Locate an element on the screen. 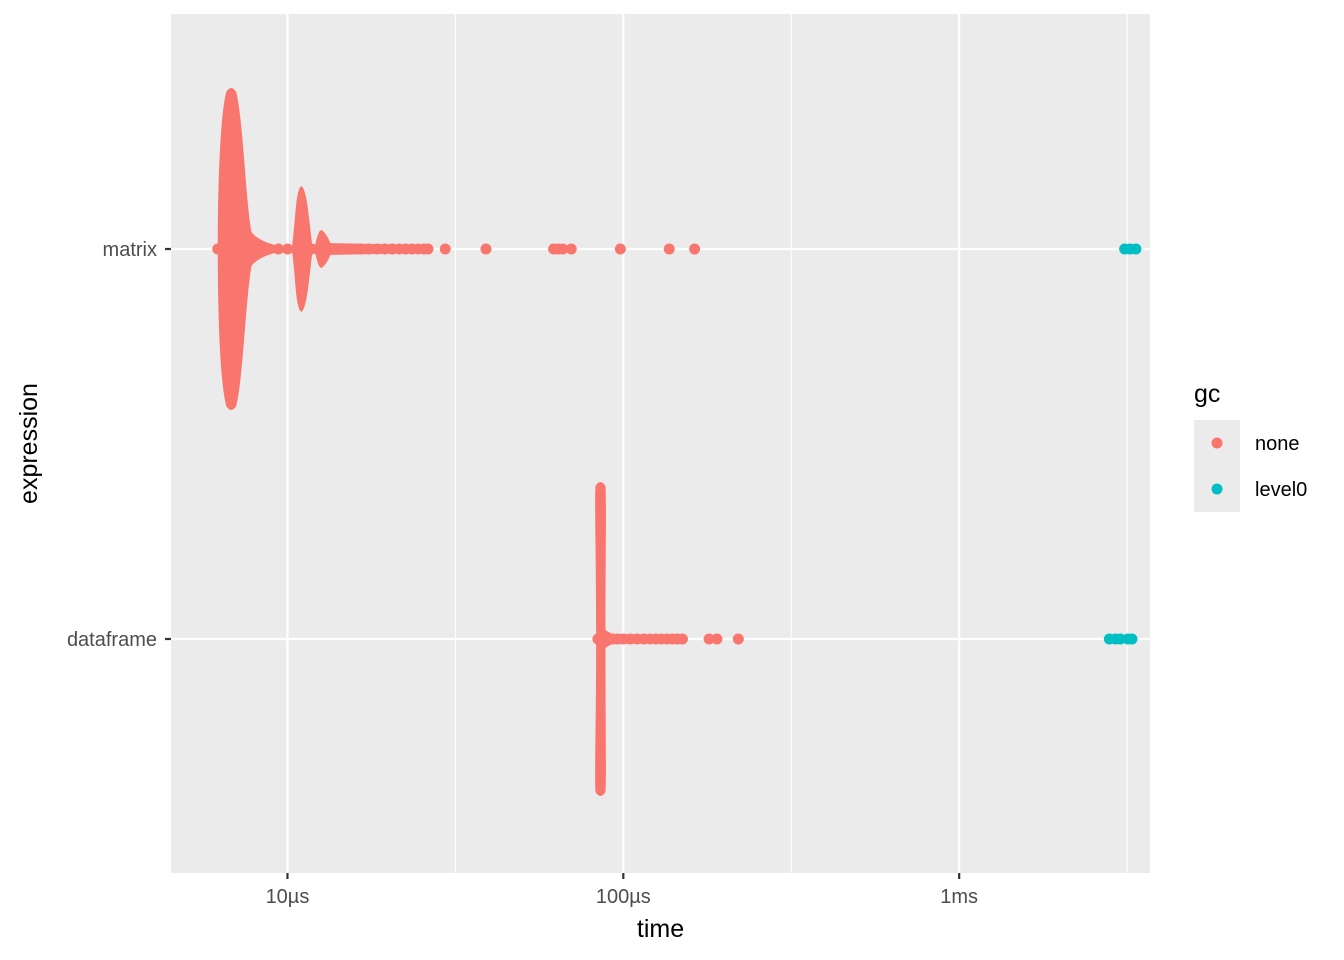 Image resolution: width=1344 pixels, height=960 pixels. matrix-level0-point is located at coordinates (1136, 249).